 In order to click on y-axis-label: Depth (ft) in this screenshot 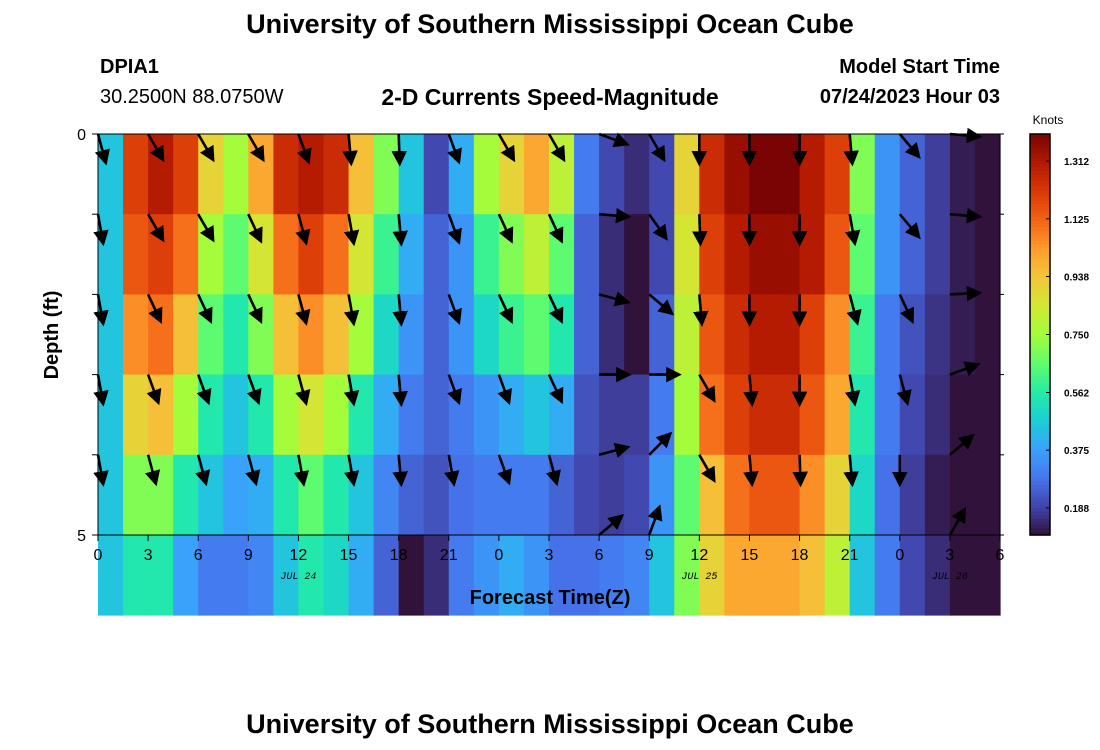, I will do `click(52, 335)`.